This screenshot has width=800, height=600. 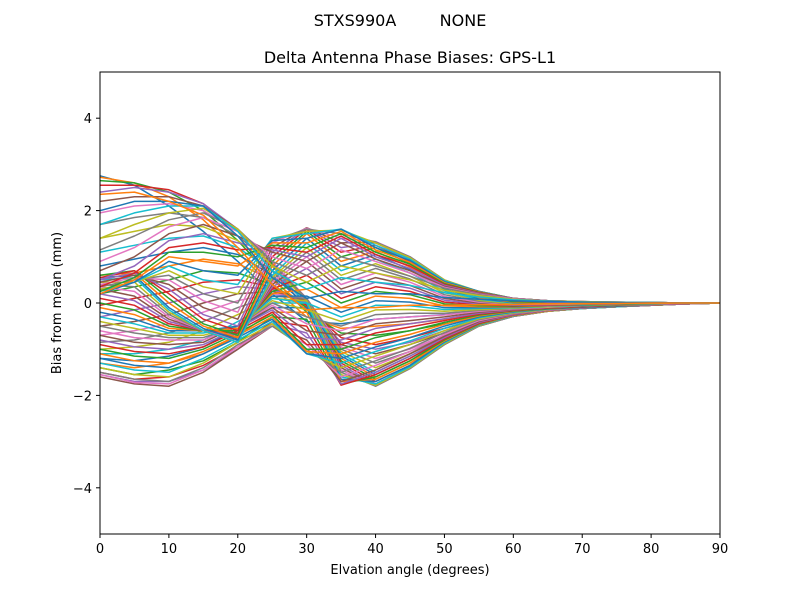 I want to click on x-tick-label: 40, so click(x=375, y=549).